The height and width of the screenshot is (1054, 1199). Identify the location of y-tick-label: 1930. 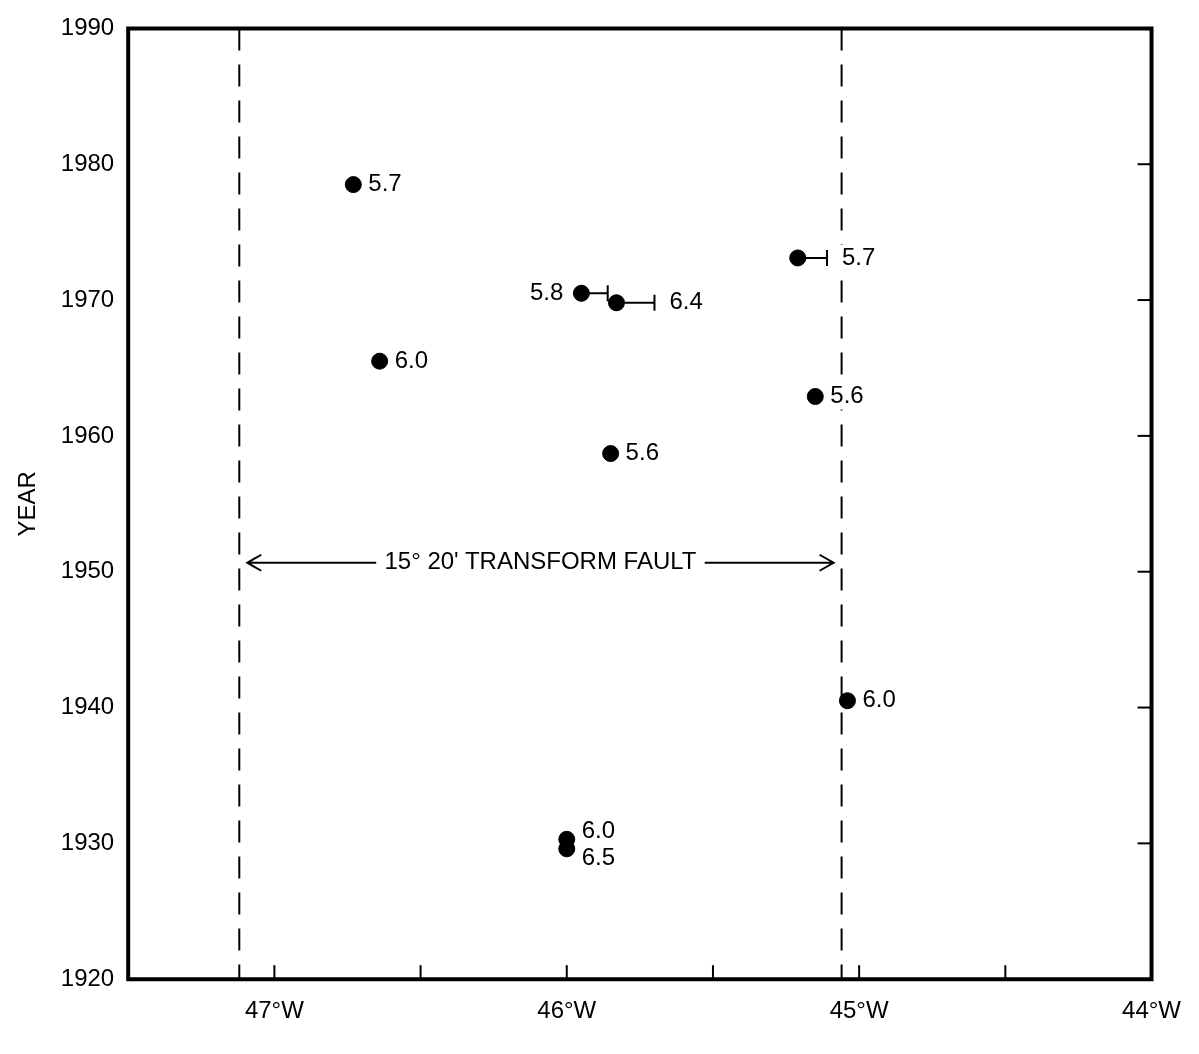
(87, 841).